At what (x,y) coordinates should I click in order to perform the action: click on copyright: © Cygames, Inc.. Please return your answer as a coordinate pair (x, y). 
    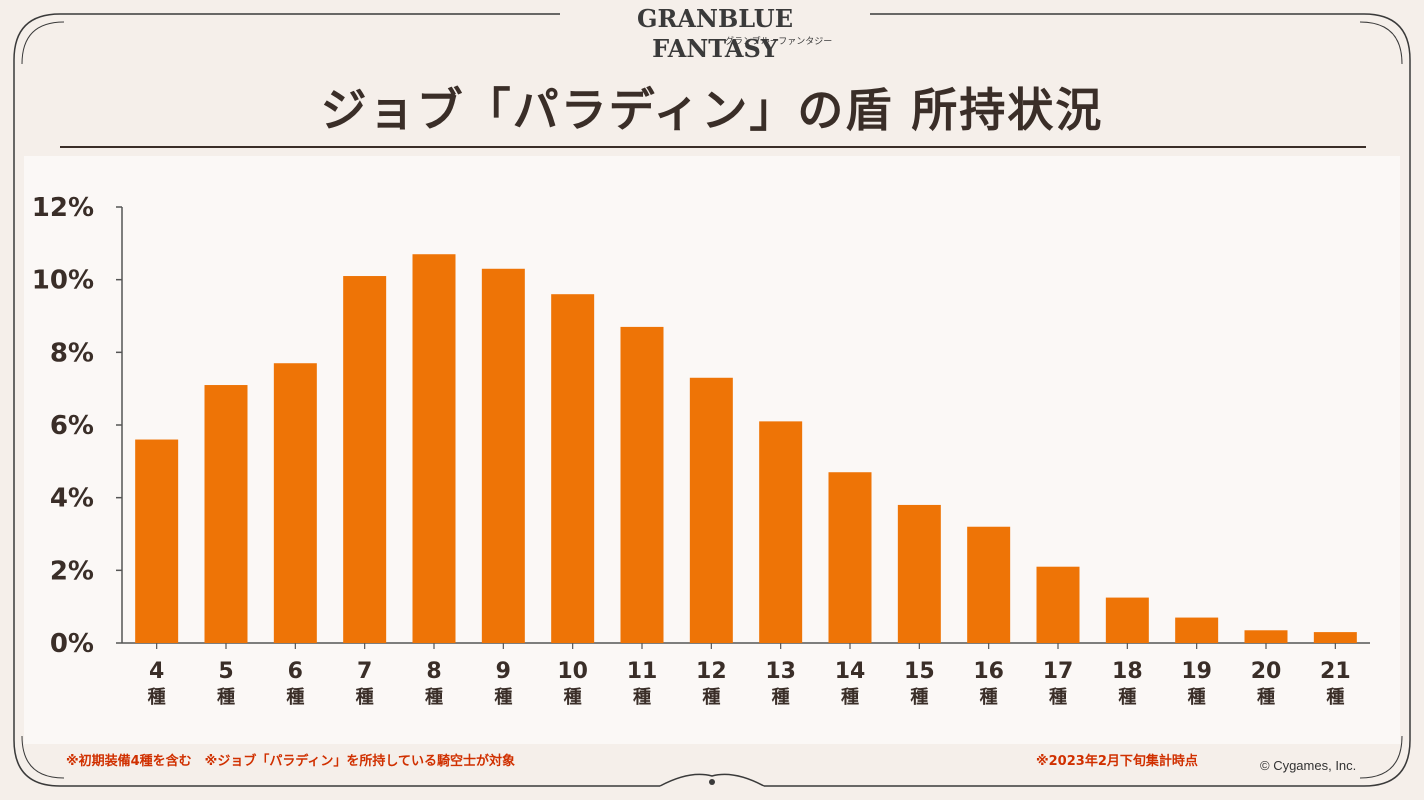
    Looking at the image, I should click on (1308, 765).